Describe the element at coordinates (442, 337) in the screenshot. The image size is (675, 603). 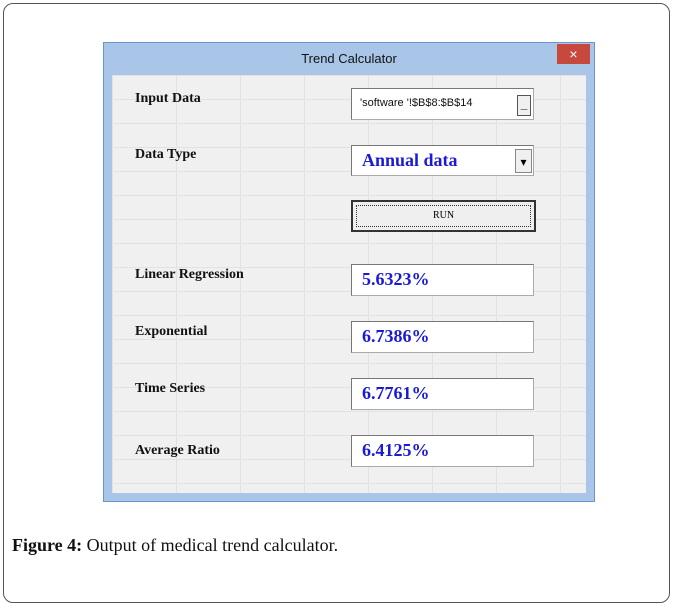
I see `result-field: 6.7386%` at that location.